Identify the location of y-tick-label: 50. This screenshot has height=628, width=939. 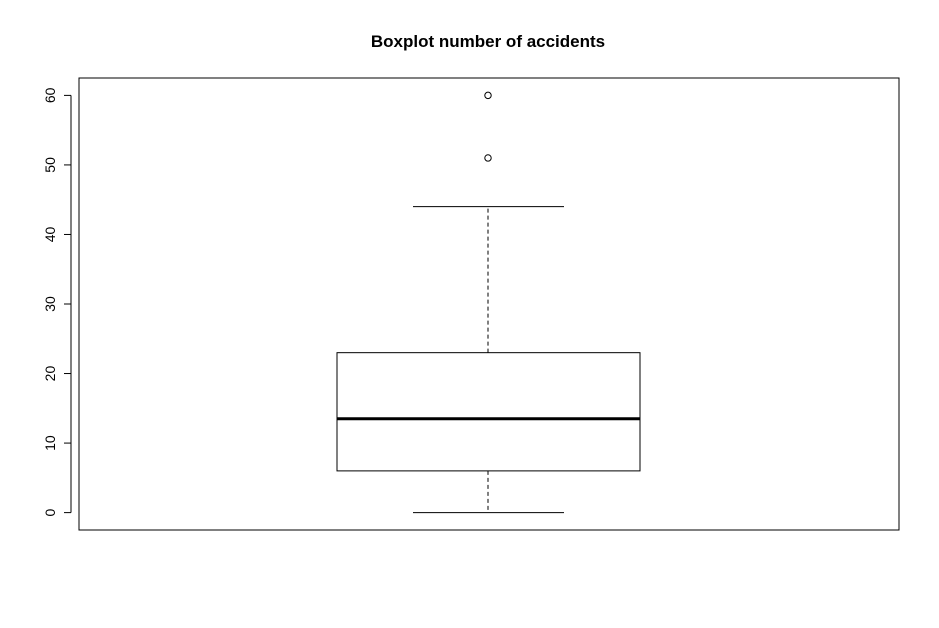
(50, 165).